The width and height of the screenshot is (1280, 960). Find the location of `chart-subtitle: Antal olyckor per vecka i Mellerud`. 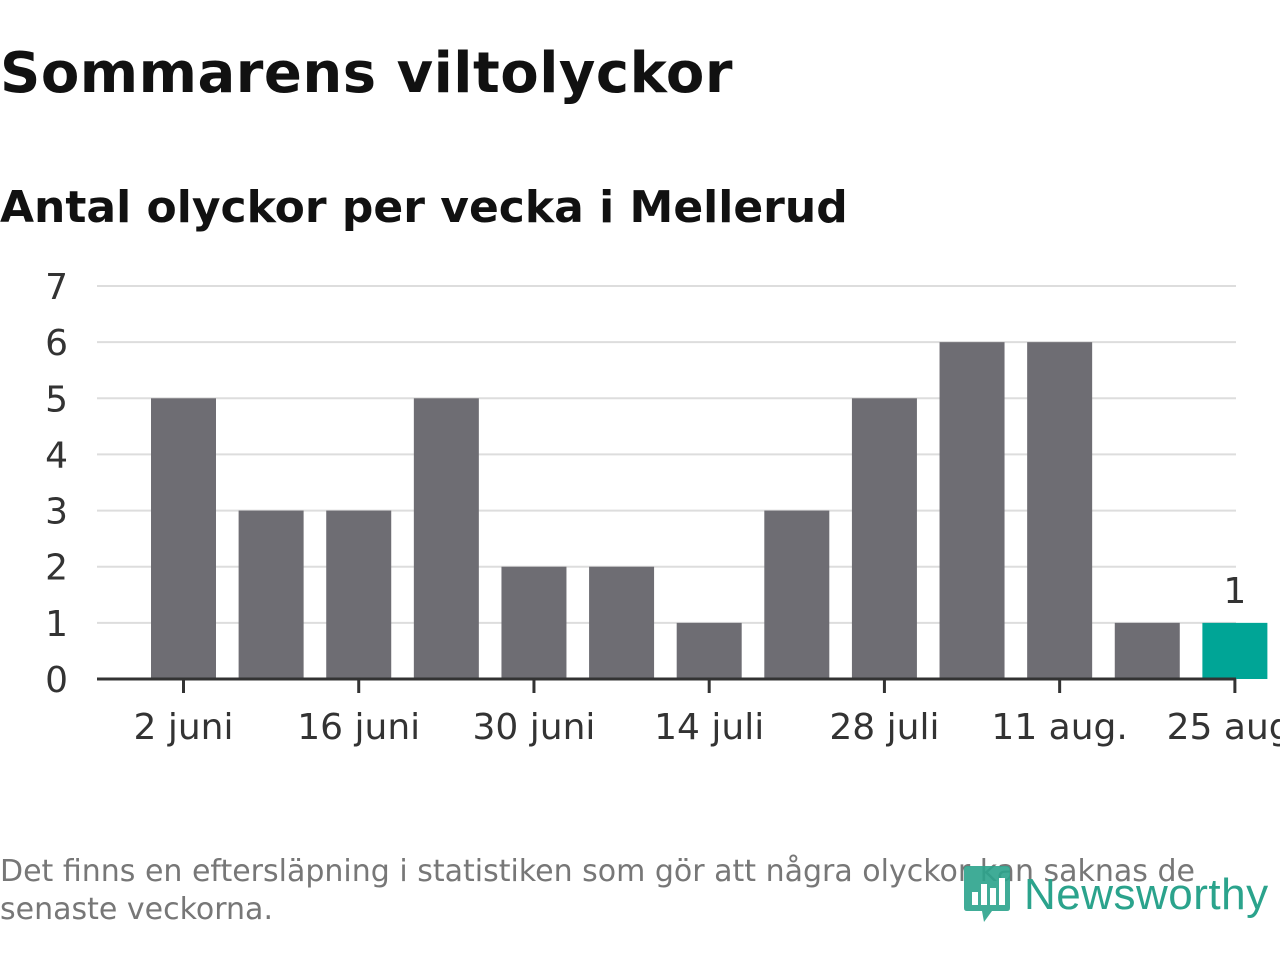

chart-subtitle: Antal olyckor per vecka i Mellerud is located at coordinates (424, 207).